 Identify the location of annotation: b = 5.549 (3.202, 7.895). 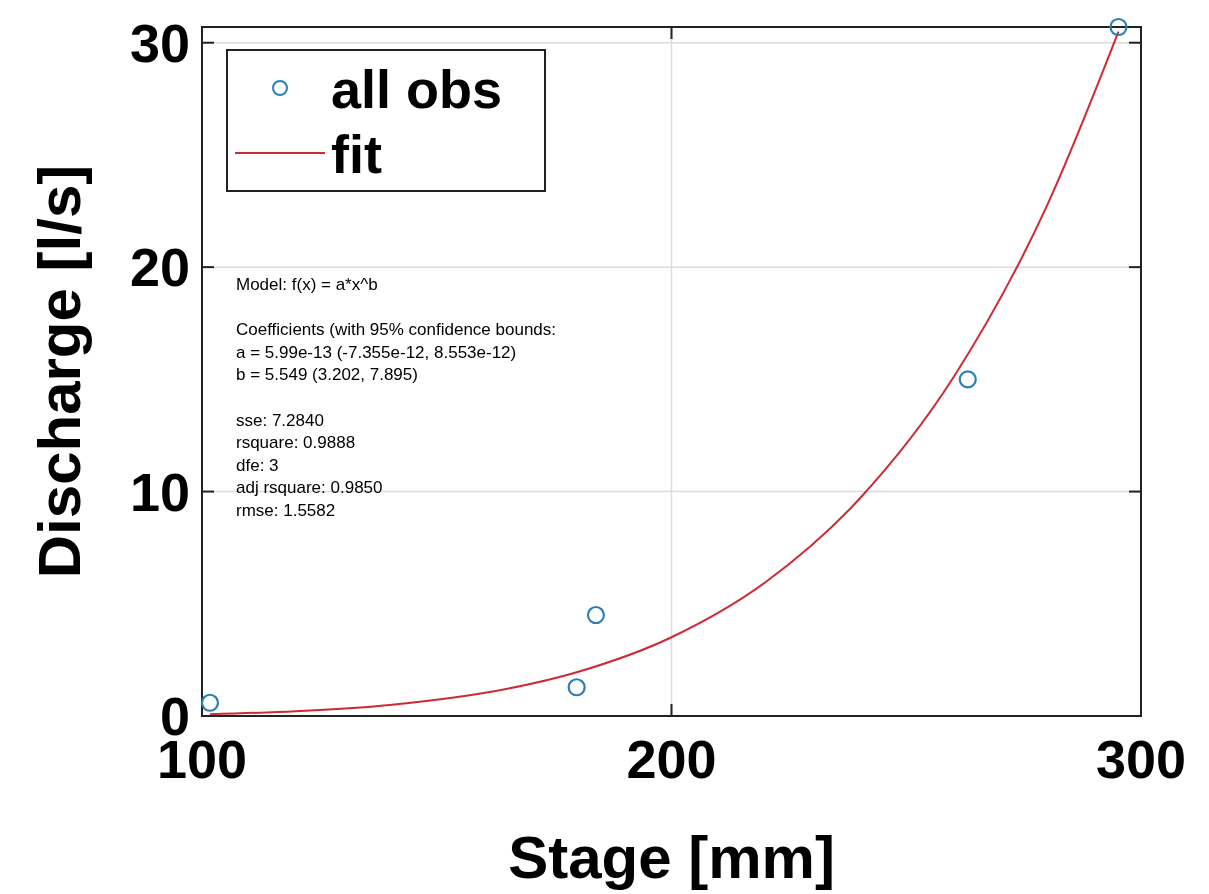
(327, 375).